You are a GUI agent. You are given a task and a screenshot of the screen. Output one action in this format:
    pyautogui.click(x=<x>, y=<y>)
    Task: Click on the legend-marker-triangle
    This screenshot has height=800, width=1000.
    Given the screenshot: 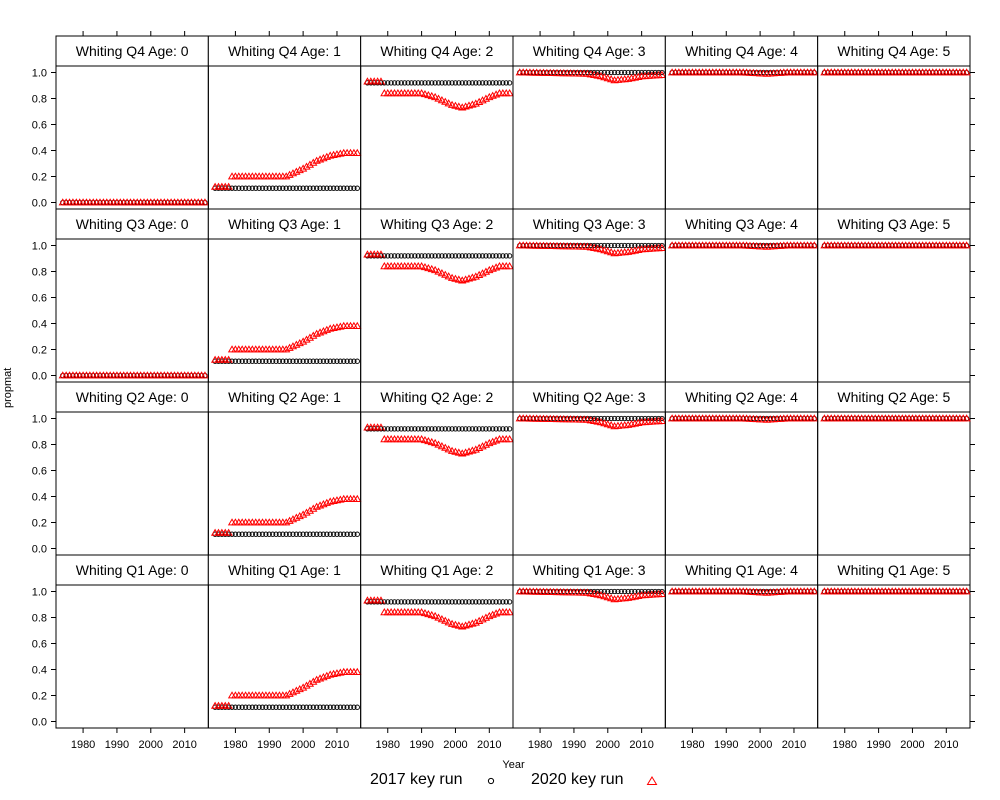 What is the action you would take?
    pyautogui.click(x=652, y=780)
    